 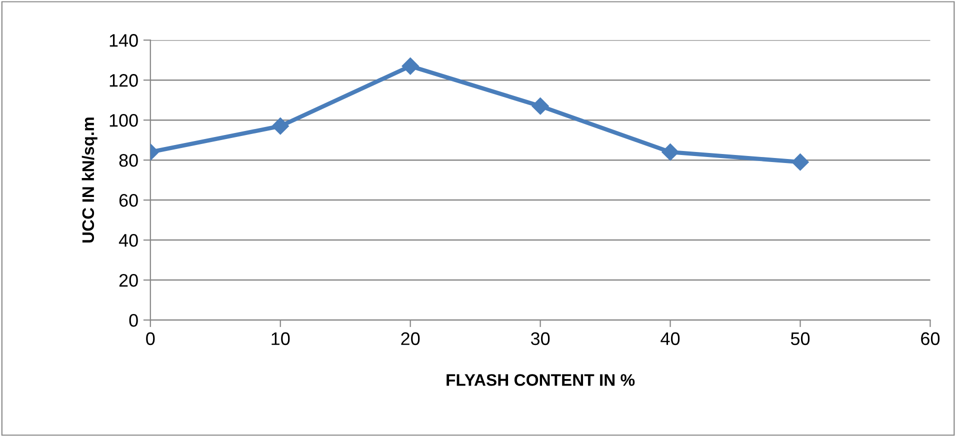 I want to click on x-tick-label: 20, so click(x=410, y=339).